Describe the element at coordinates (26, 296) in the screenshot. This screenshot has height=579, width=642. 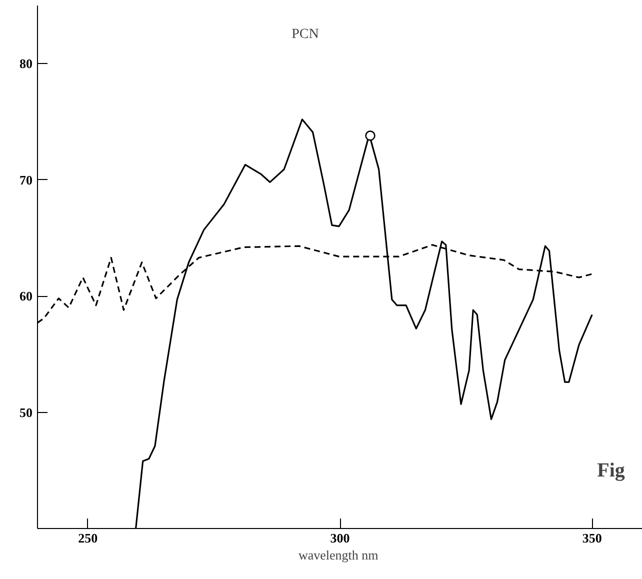
I see `y-tick-label: 60` at that location.